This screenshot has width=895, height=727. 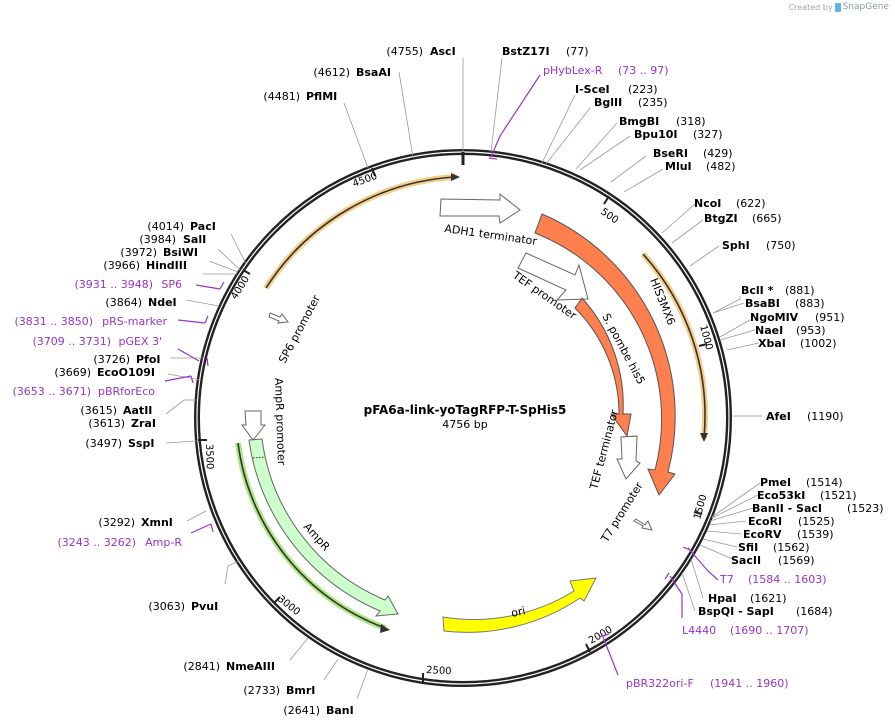 I want to click on svg-text: PfoI, so click(x=148, y=359).